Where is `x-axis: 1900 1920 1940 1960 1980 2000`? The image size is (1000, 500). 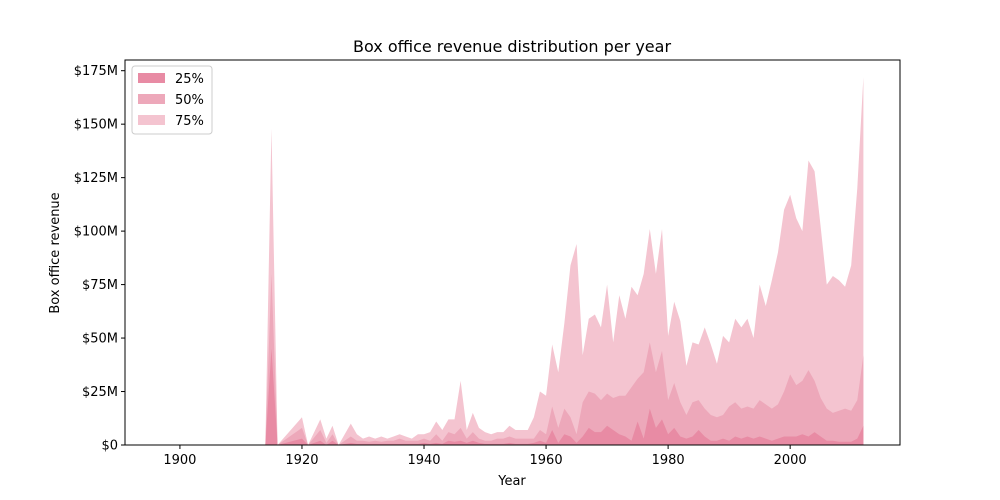
x-axis: 1900 1920 1940 1960 1980 2000 is located at coordinates (485, 456).